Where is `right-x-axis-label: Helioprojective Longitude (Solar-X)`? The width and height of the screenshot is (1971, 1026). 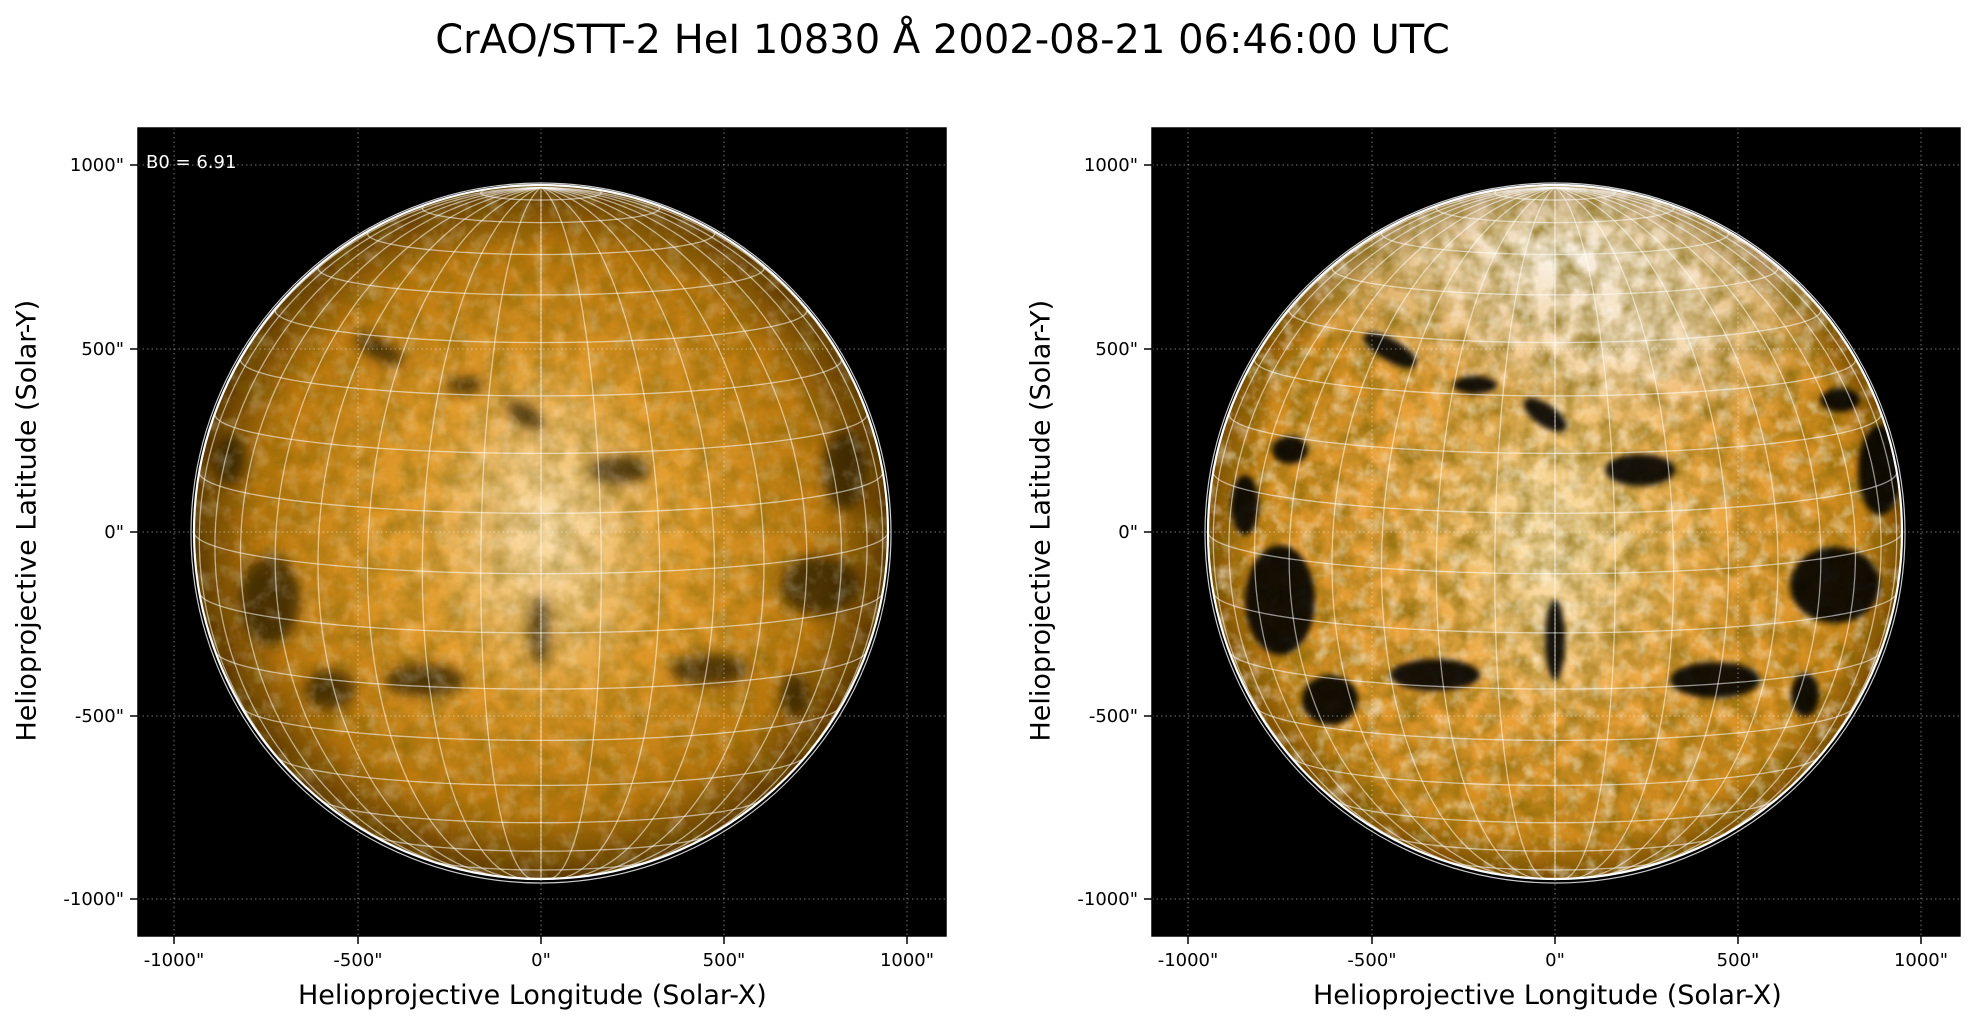
right-x-axis-label: Helioprojective Longitude (Solar-X) is located at coordinates (1547, 995).